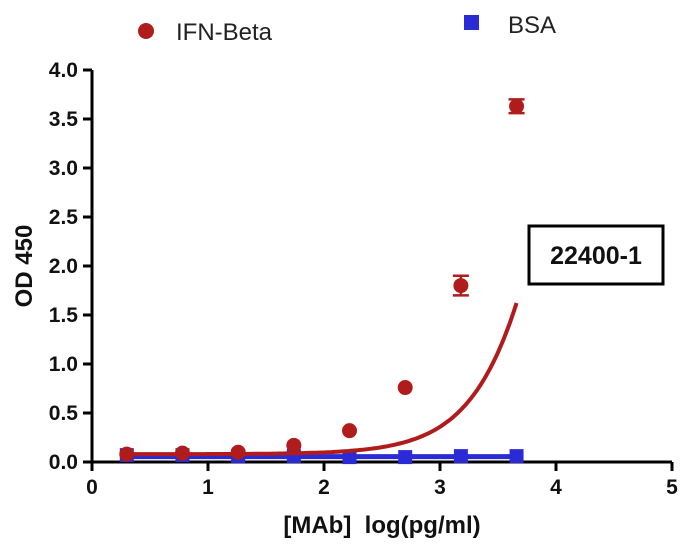 The image size is (690, 550). Describe the element at coordinates (224, 32) in the screenshot. I see `legend-label-ifn-beta: IFN-Beta` at that location.